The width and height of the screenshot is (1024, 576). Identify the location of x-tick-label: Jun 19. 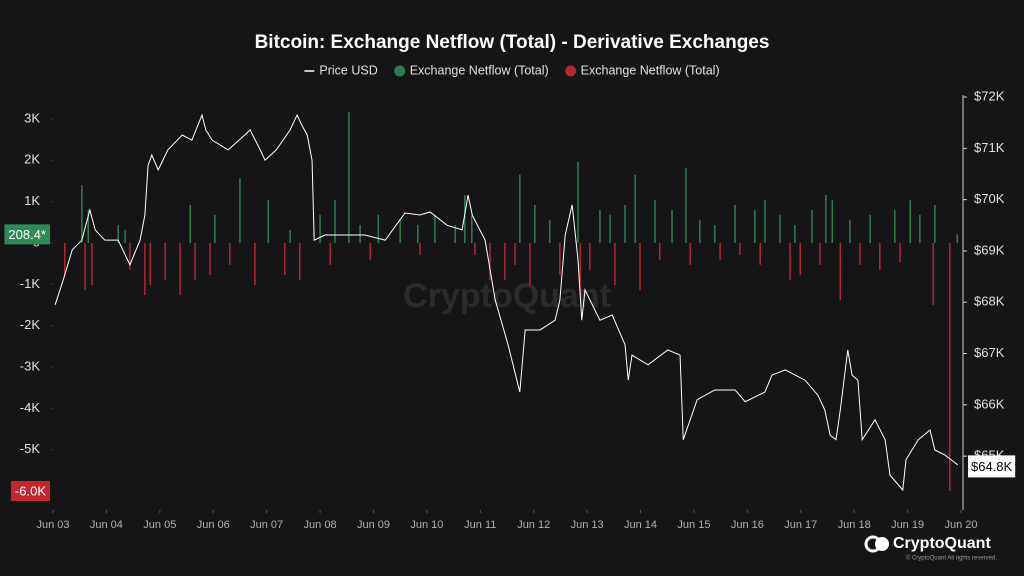
(907, 525).